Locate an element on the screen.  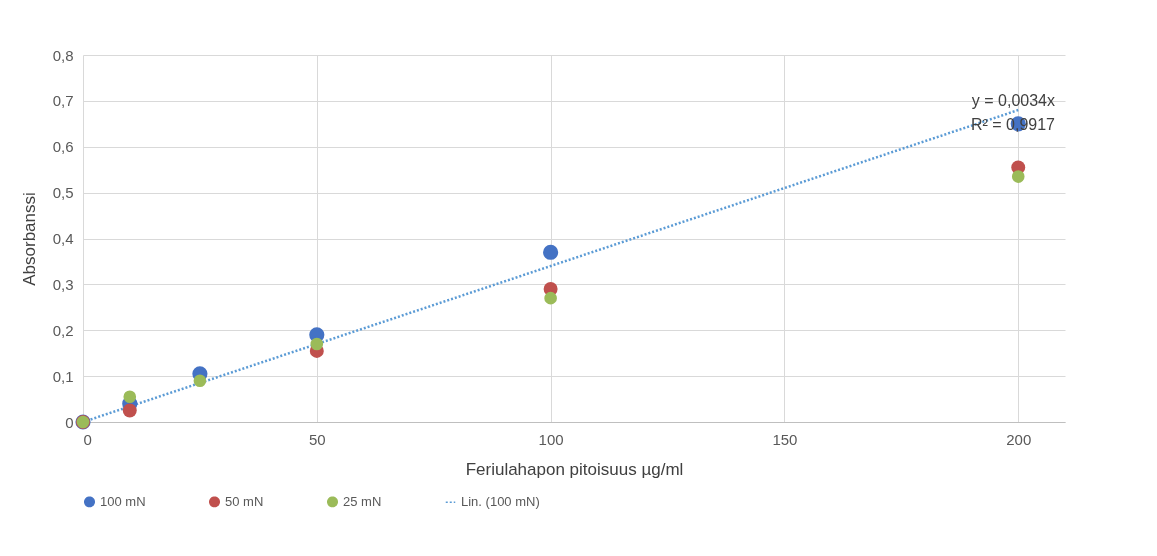
legend-label: 50 mN is located at coordinates (244, 501).